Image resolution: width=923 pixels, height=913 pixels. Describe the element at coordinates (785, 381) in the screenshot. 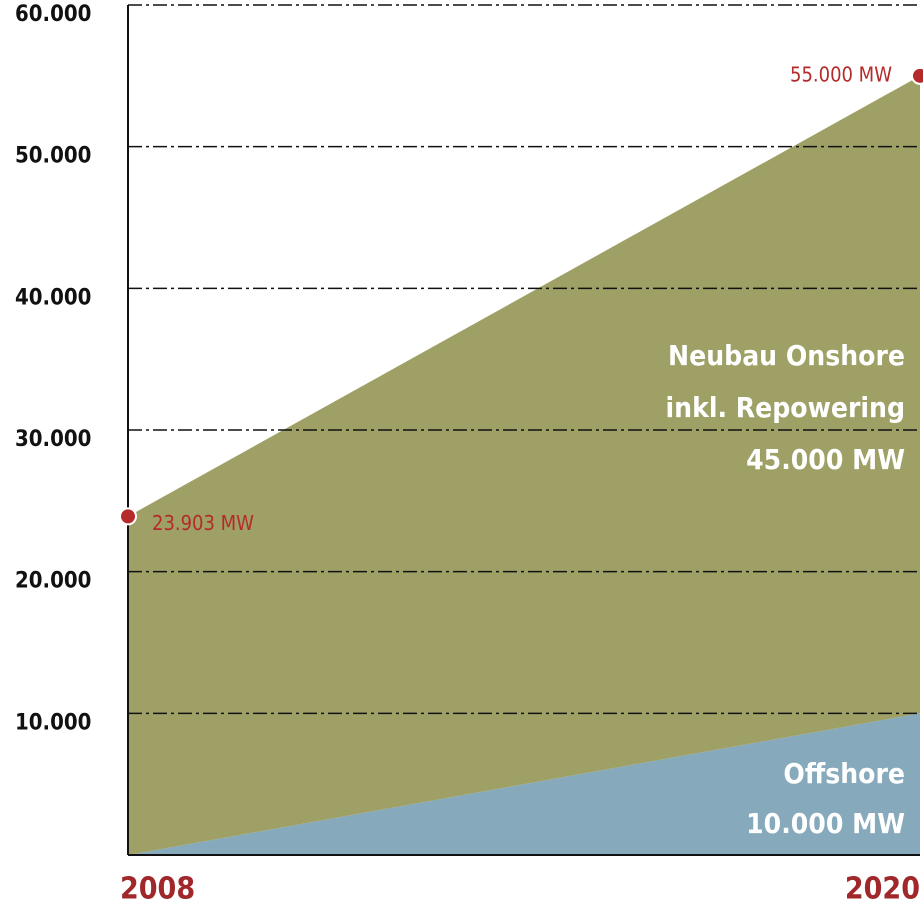

I see `series-name: Neubau Onshore inkl. Repowering` at that location.